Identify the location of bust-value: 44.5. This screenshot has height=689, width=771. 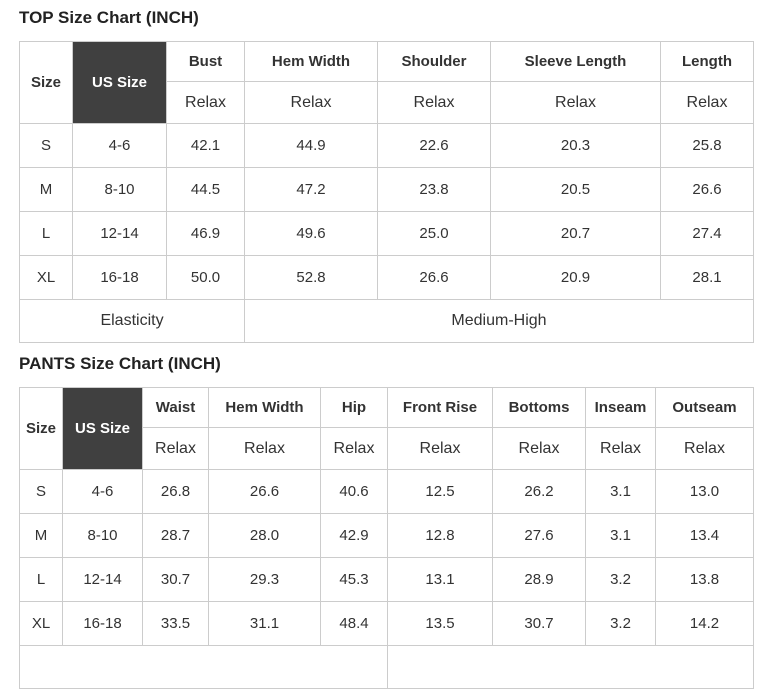
(205, 189).